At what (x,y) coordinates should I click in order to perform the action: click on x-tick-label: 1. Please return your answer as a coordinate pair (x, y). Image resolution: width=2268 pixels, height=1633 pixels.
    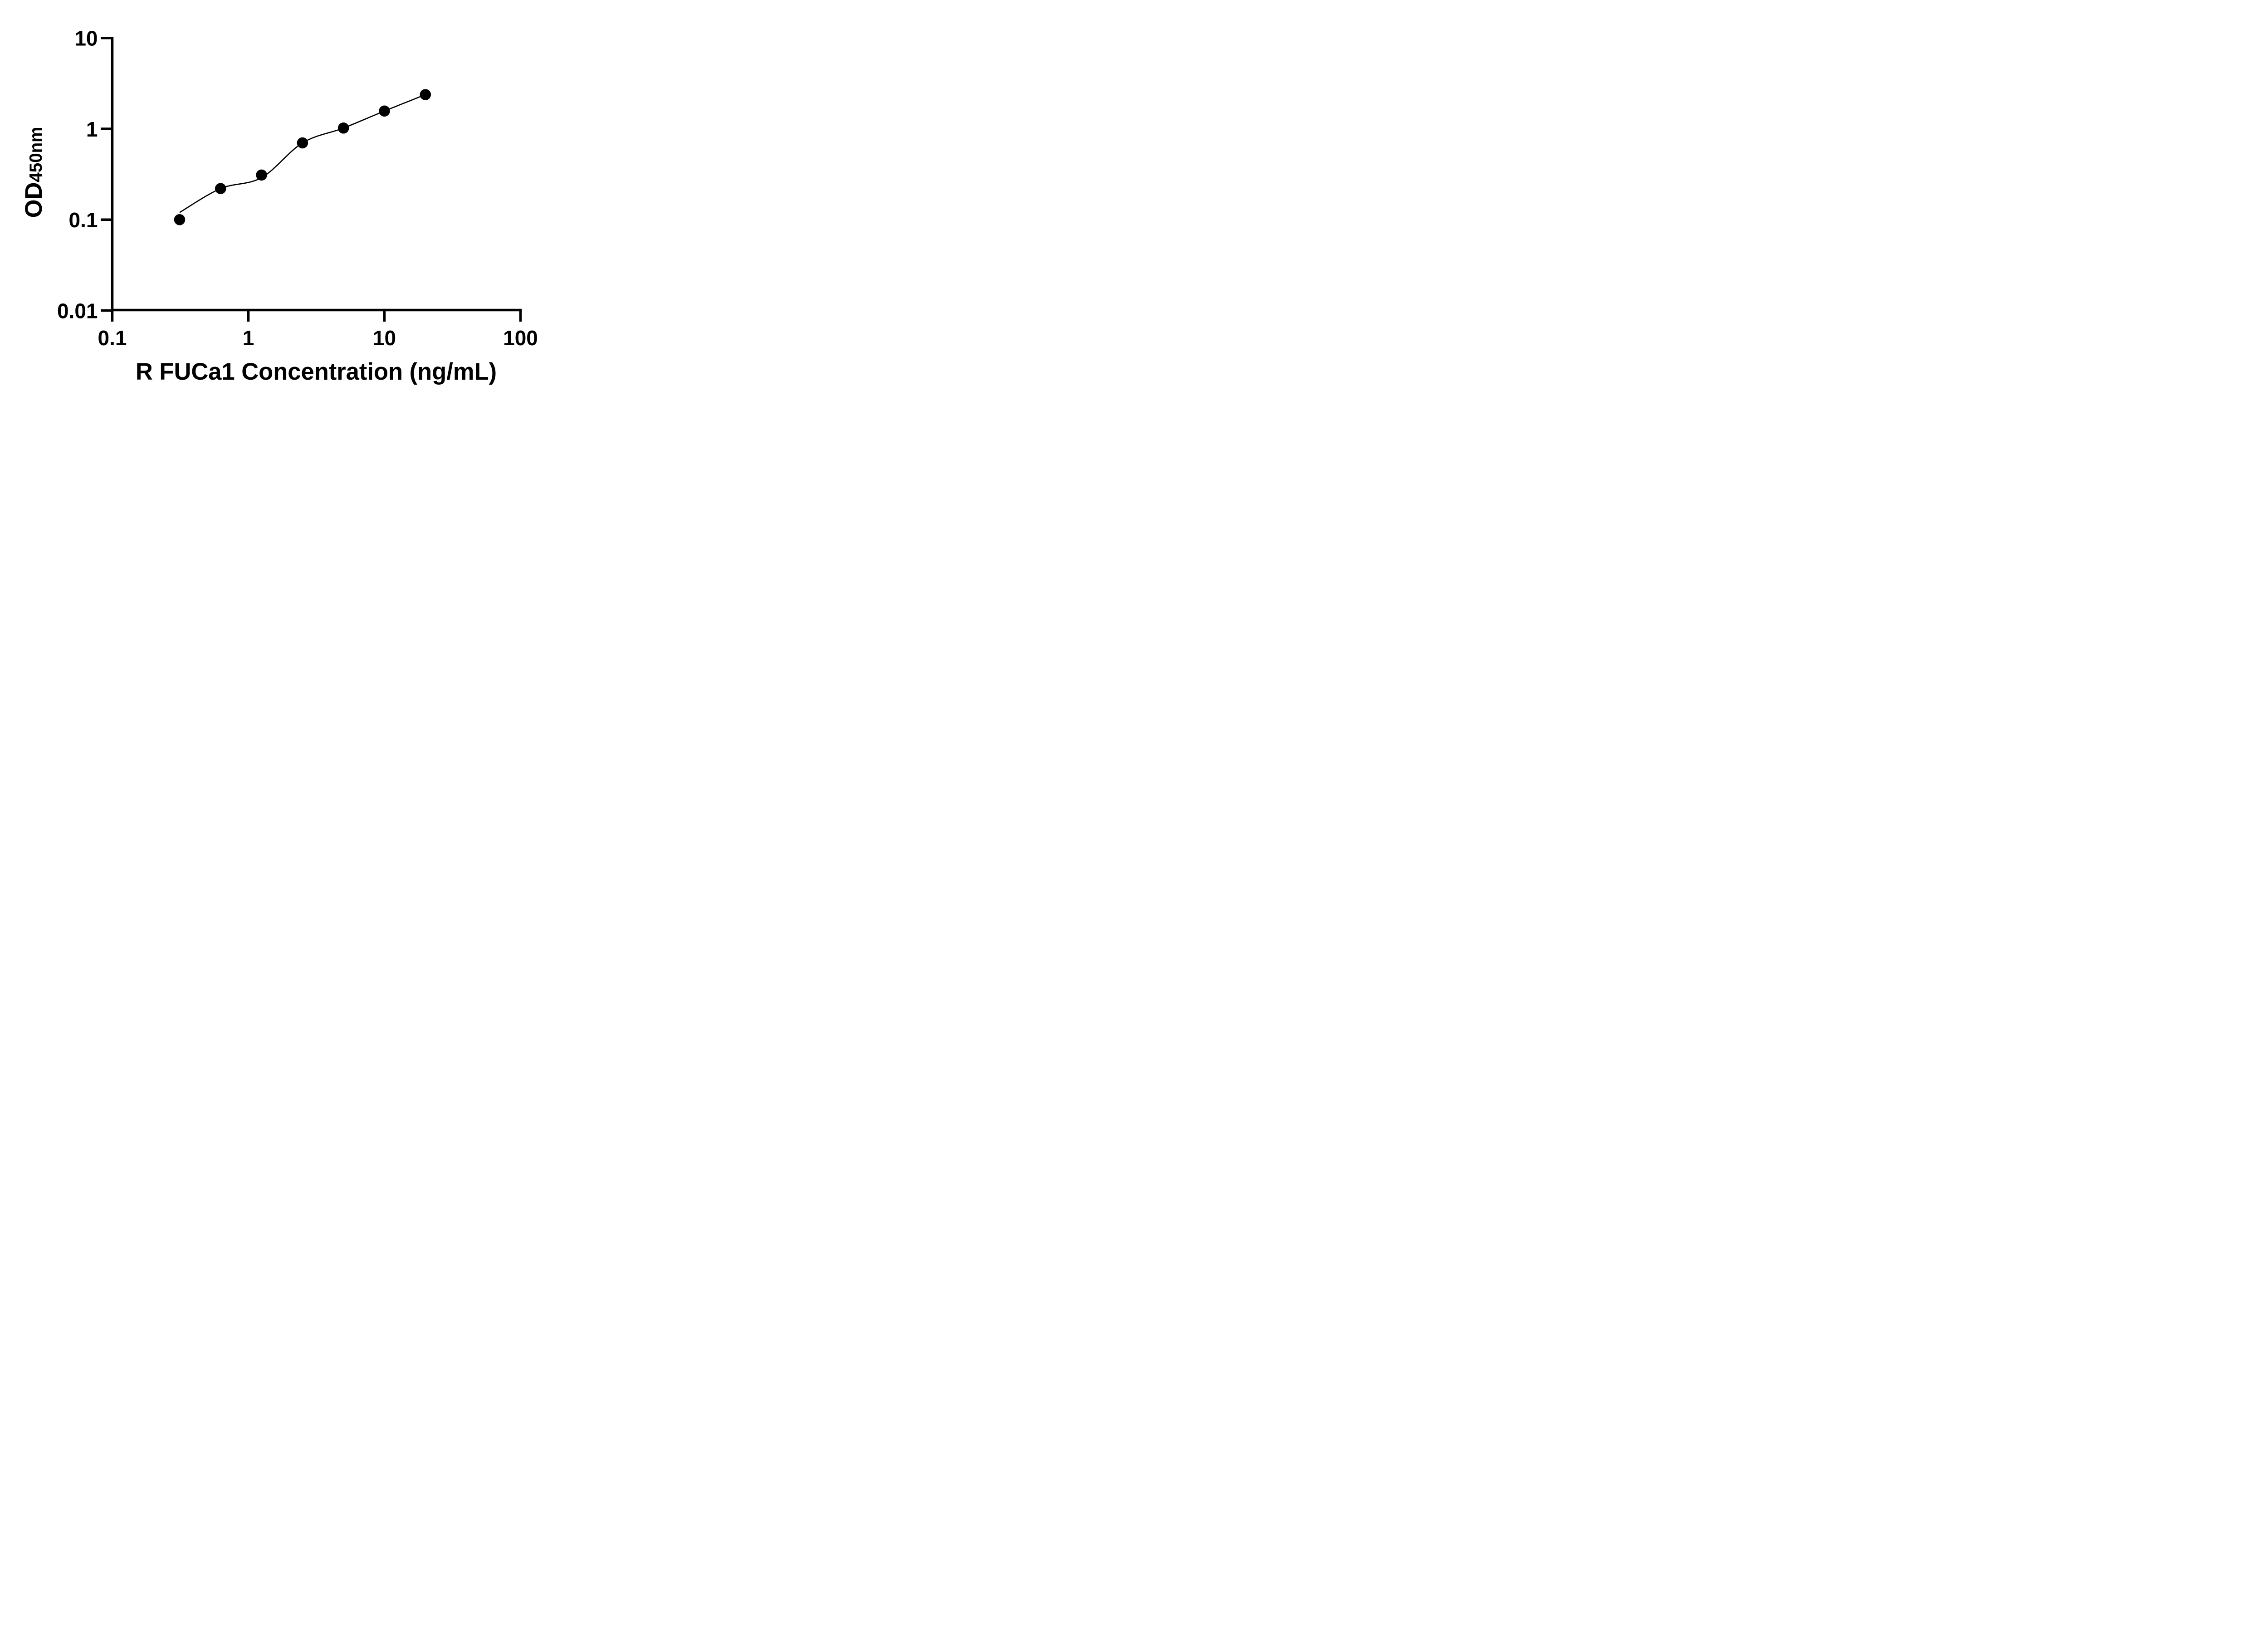
    Looking at the image, I should click on (249, 338).